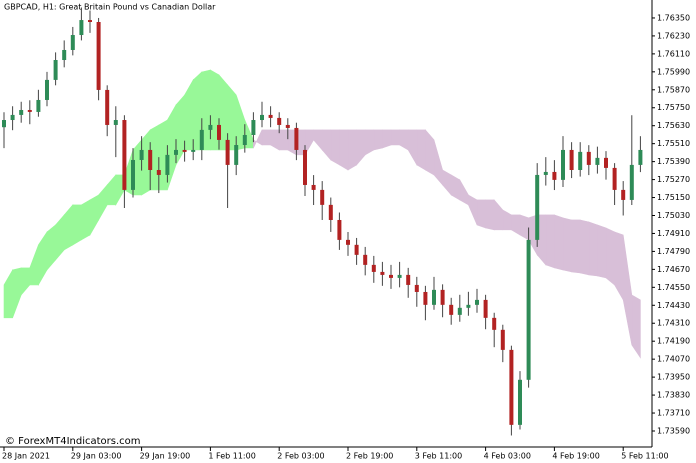 This screenshot has height=463, width=696. Describe the element at coordinates (673, 251) in the screenshot. I see `y-tick-label: 1.74790` at that location.